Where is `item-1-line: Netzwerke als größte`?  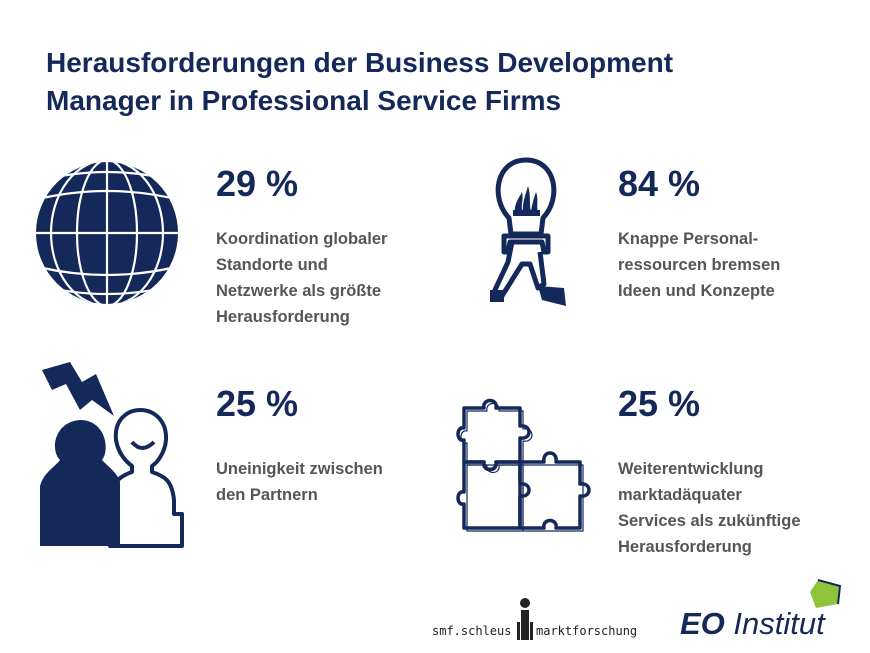 item-1-line: Netzwerke als größte is located at coordinates (299, 291).